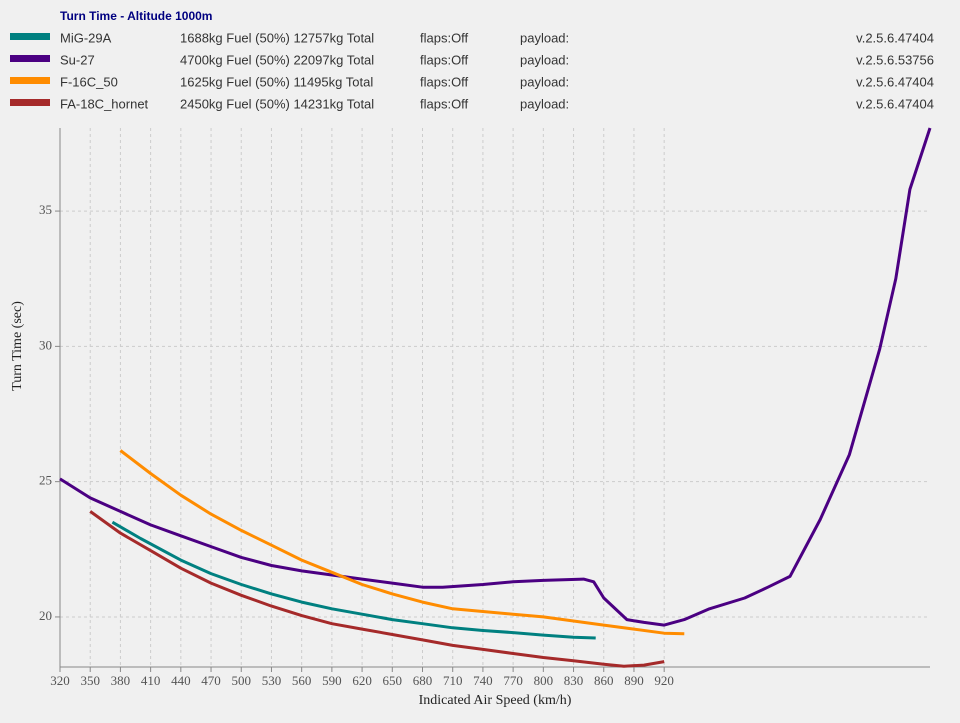 This screenshot has width=960, height=723. Describe the element at coordinates (277, 37) in the screenshot. I see `legend-description: 1688kg Fuel (50%) 12757kg Total` at that location.